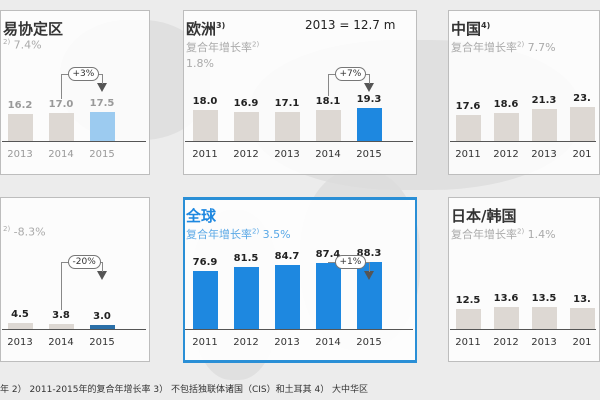 The width and height of the screenshot is (600, 400). I want to click on data-label: 3.8, so click(61, 316).